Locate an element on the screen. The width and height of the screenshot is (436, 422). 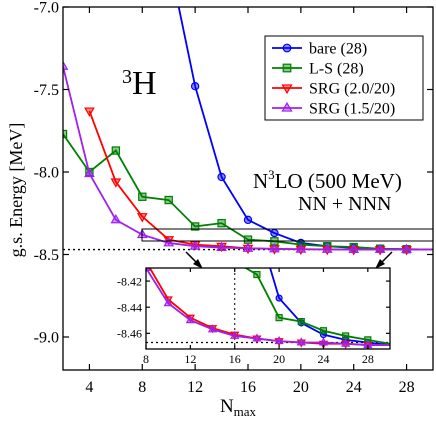
nucleus-mass-number: 3 is located at coordinates (127, 77).